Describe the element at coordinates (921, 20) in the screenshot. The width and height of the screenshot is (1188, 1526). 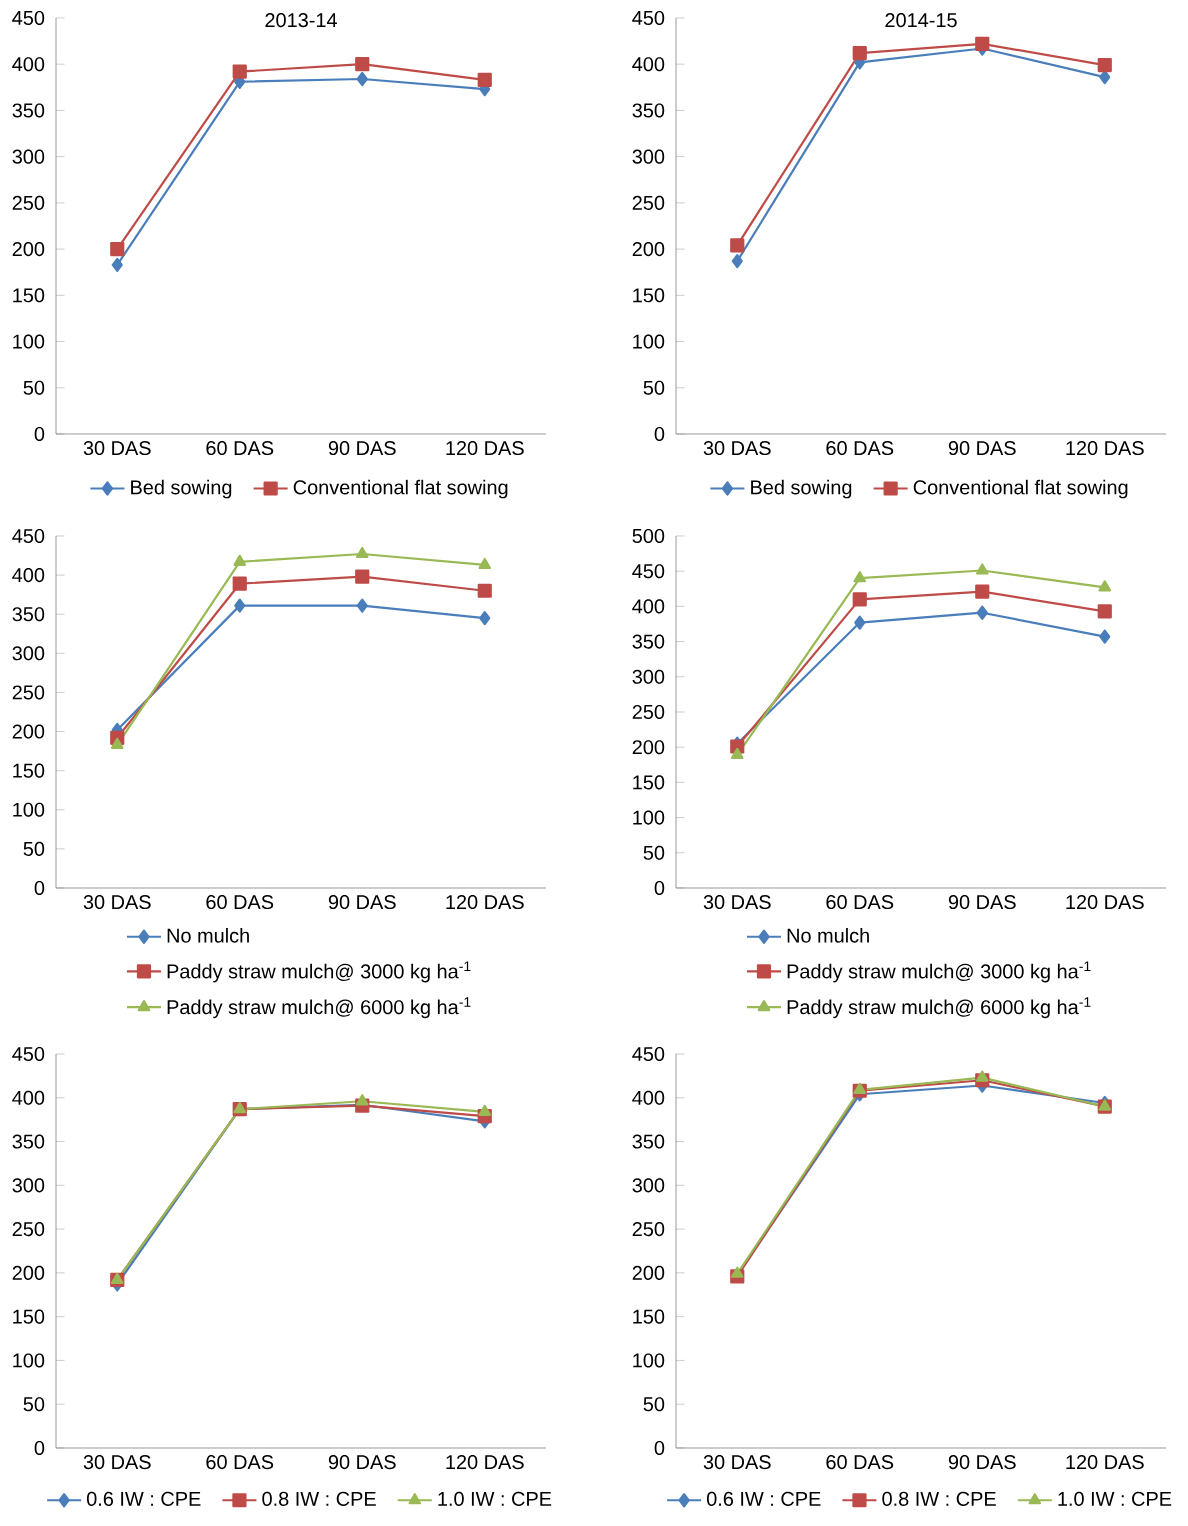
I see `chart-title: 2014-15` at that location.